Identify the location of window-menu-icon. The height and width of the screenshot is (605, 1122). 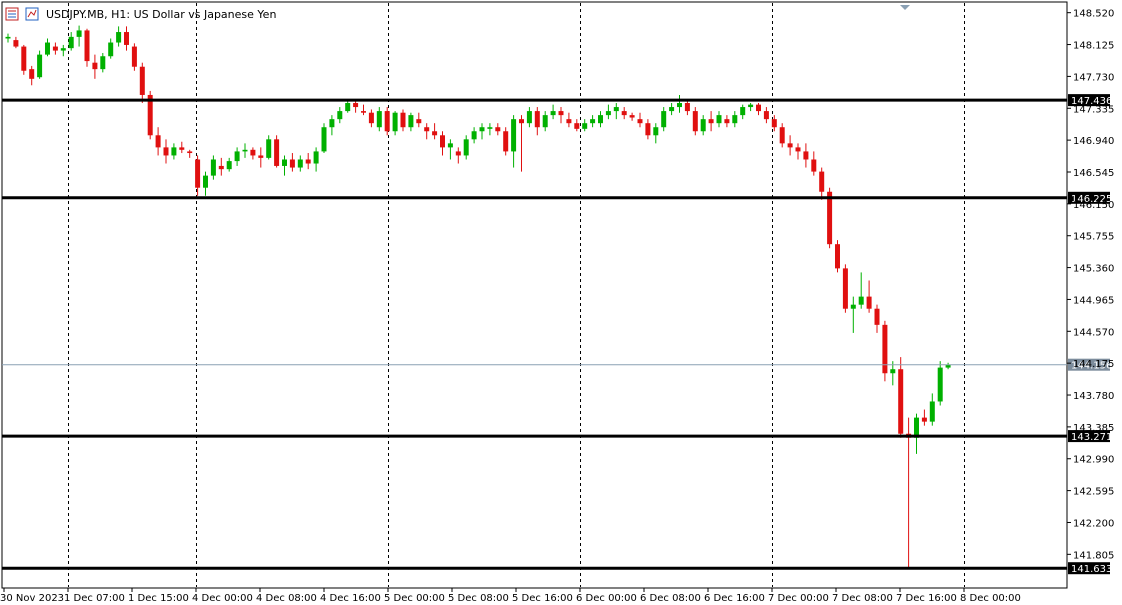
(12, 14).